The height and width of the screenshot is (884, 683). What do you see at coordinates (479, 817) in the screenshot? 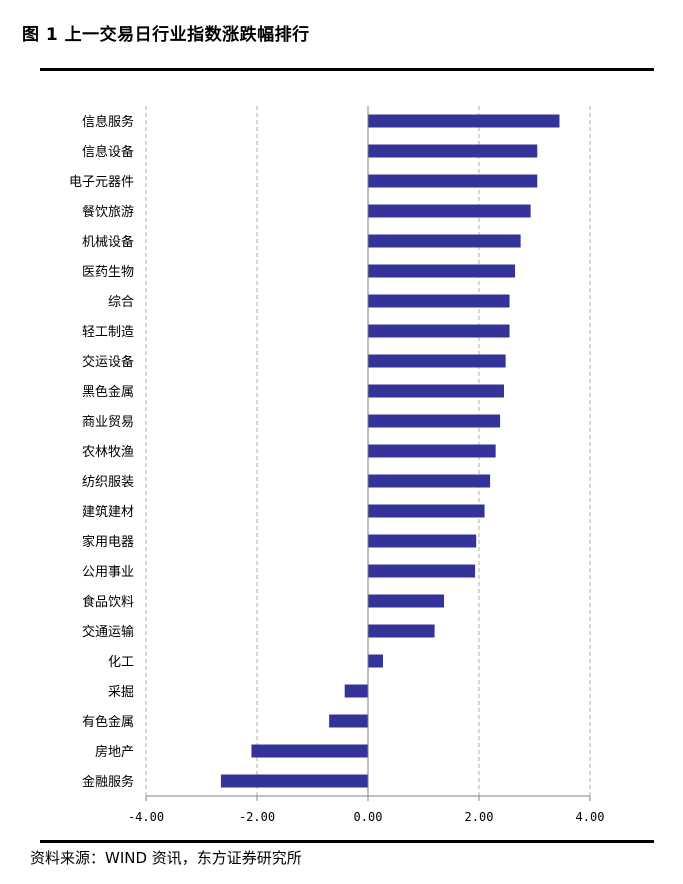
I see `x-tick-label-3: 2.00` at bounding box center [479, 817].